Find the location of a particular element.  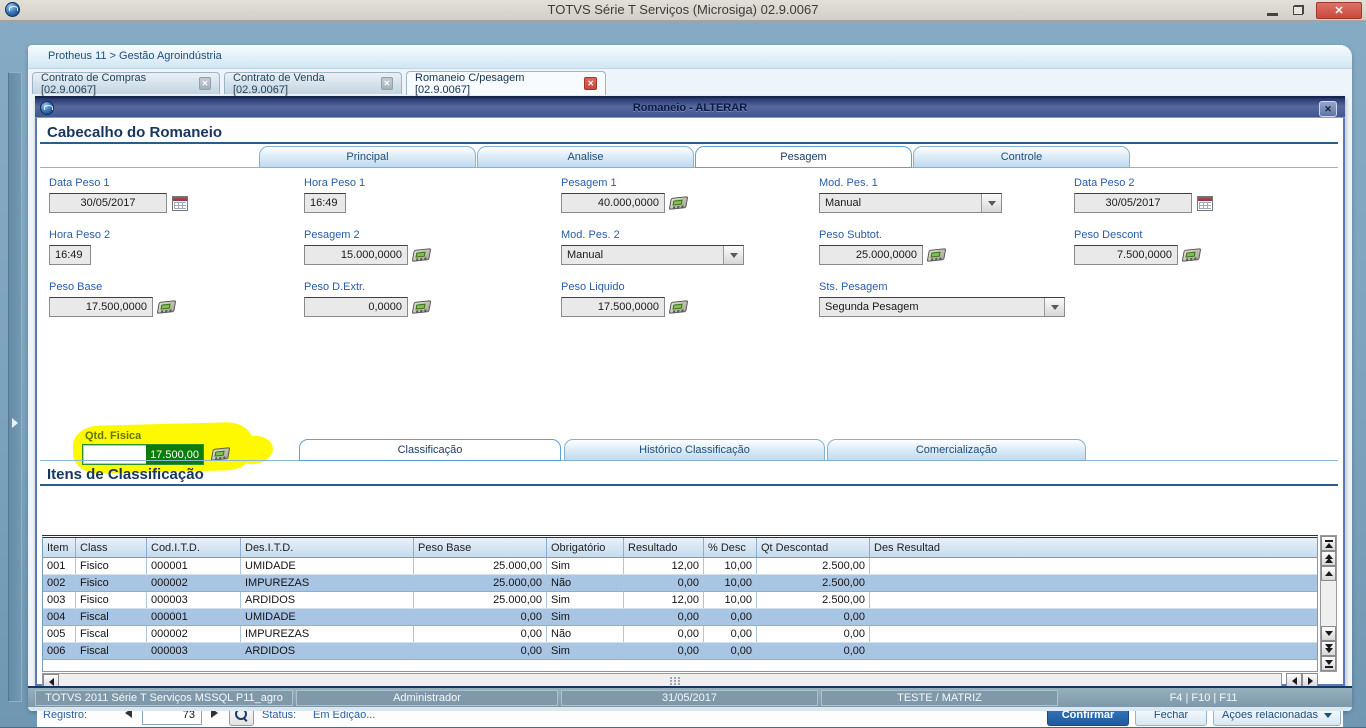

tab-pesagem: Pesagem is located at coordinates (803, 157).